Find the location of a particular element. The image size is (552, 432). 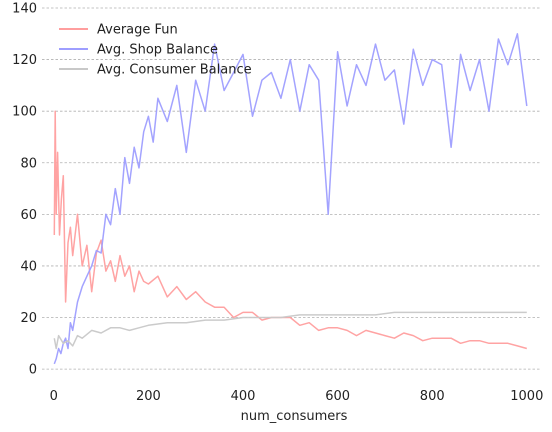

y-tick-label: 60 is located at coordinates (28, 215).